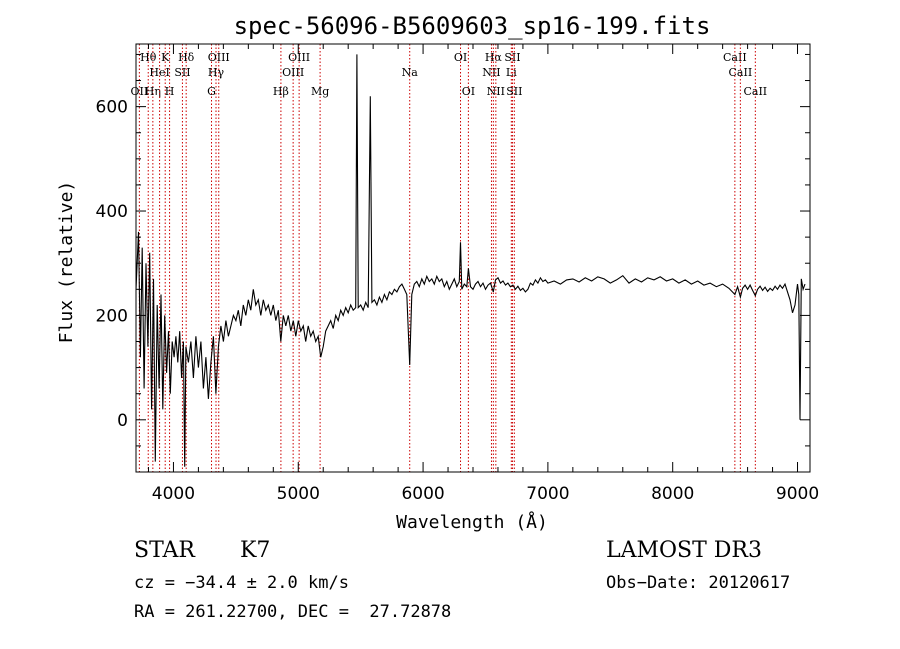 The height and width of the screenshot is (649, 900). Describe the element at coordinates (472, 522) in the screenshot. I see `x-axis-label: Wavelength (Å)` at that location.